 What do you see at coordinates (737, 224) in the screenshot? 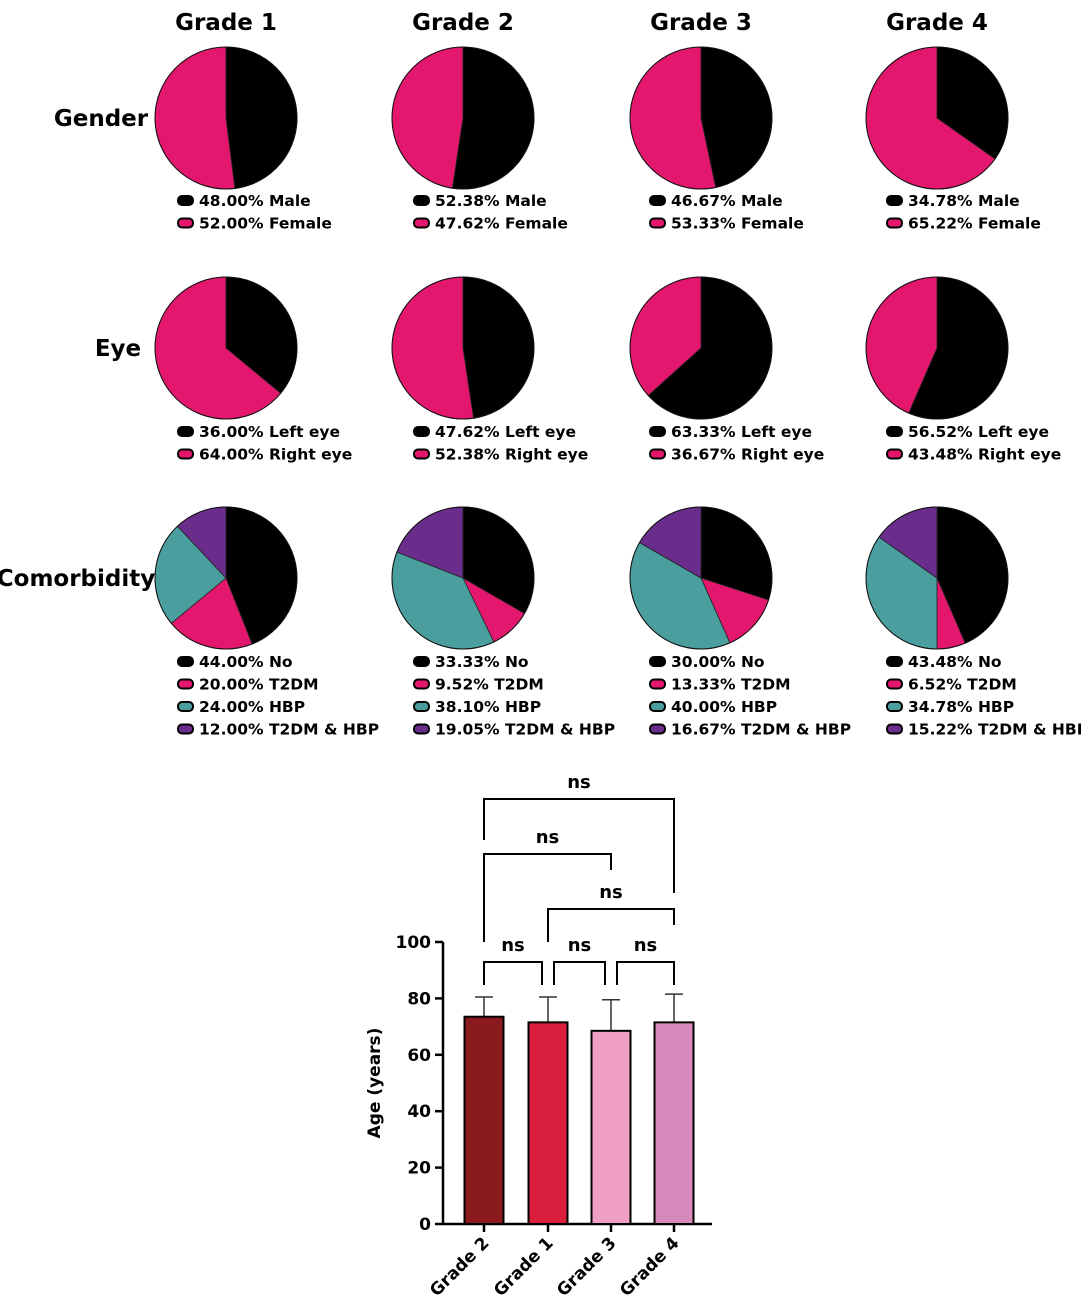
I see `legend-label: 53.33% Female` at bounding box center [737, 224].